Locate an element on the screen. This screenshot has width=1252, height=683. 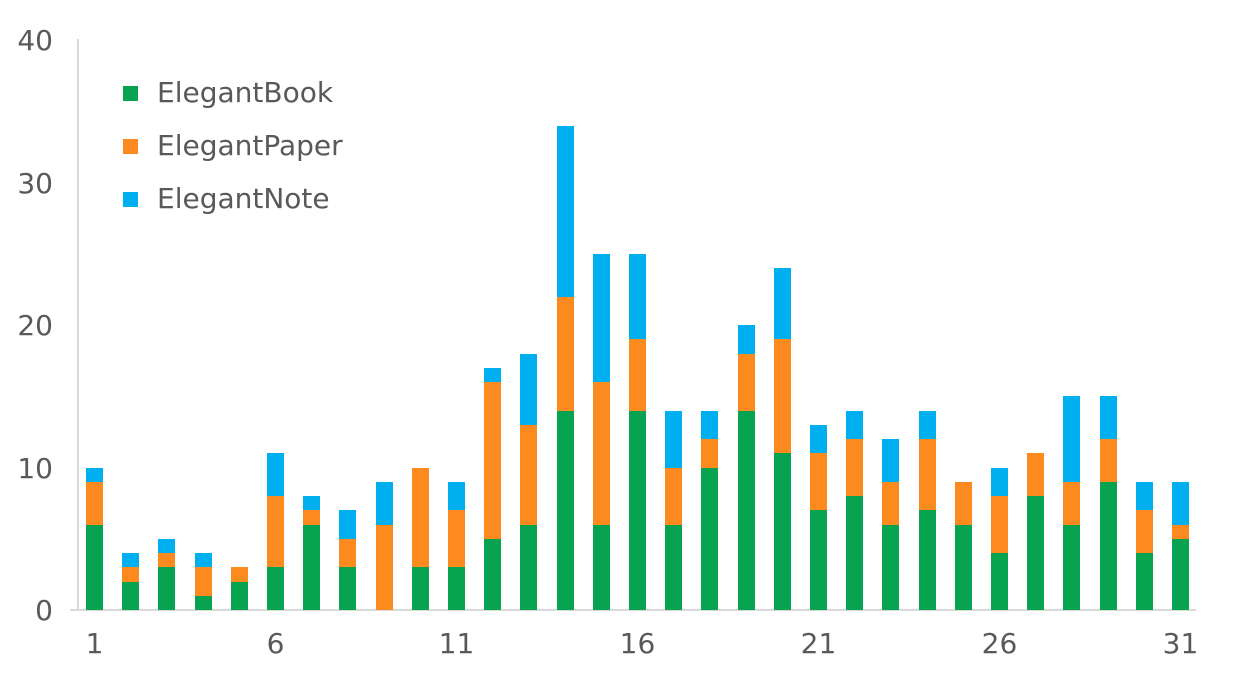
y-tick-label-30: 30 is located at coordinates (35, 183).